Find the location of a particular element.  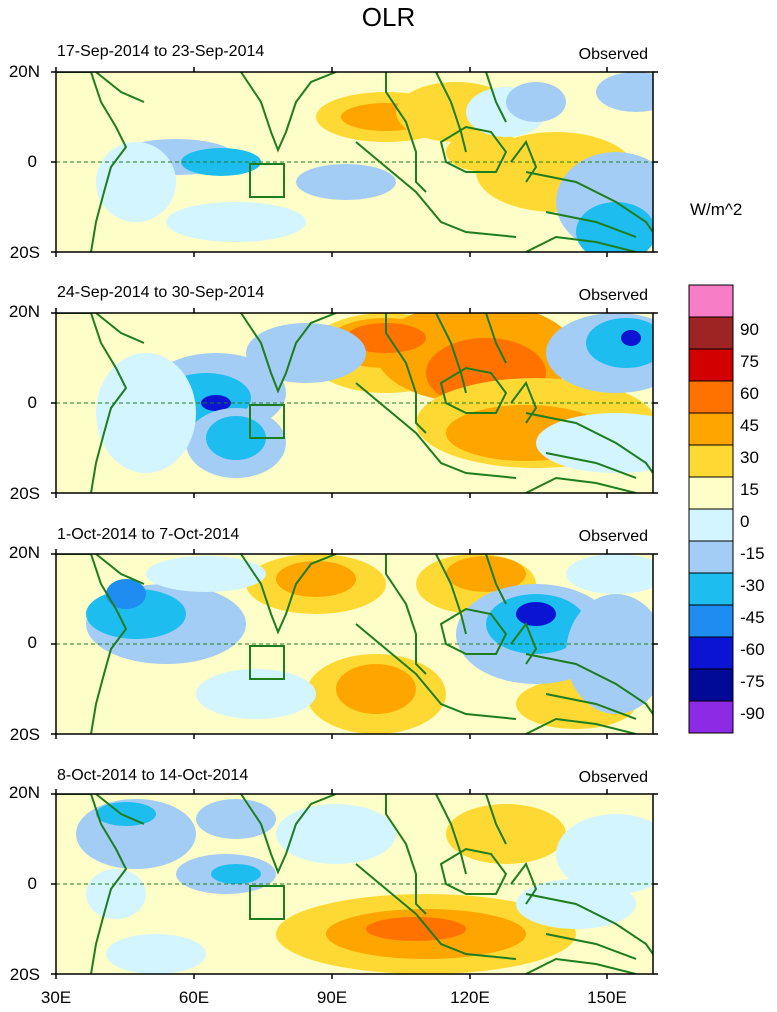

xtick-60e: 60E is located at coordinates (194, 997).